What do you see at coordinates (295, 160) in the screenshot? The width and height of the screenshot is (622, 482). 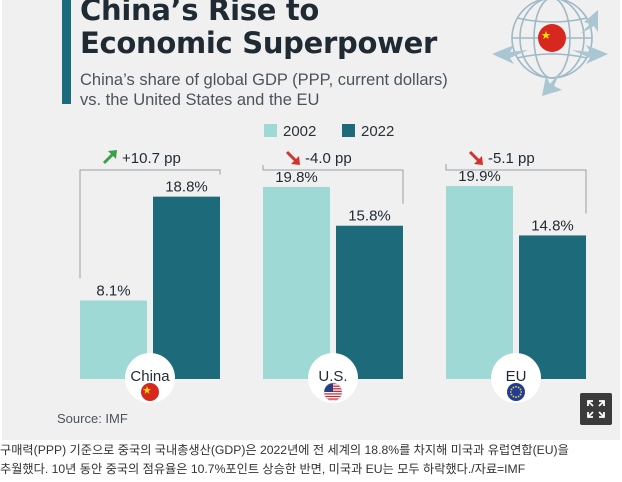 I see `arrow-down-head-us` at bounding box center [295, 160].